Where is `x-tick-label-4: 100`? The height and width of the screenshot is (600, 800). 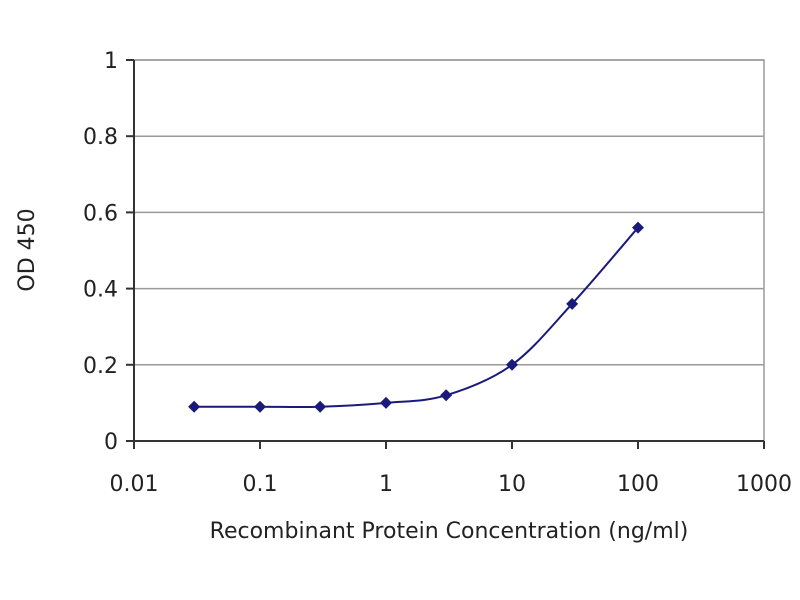
x-tick-label-4: 100 is located at coordinates (638, 484).